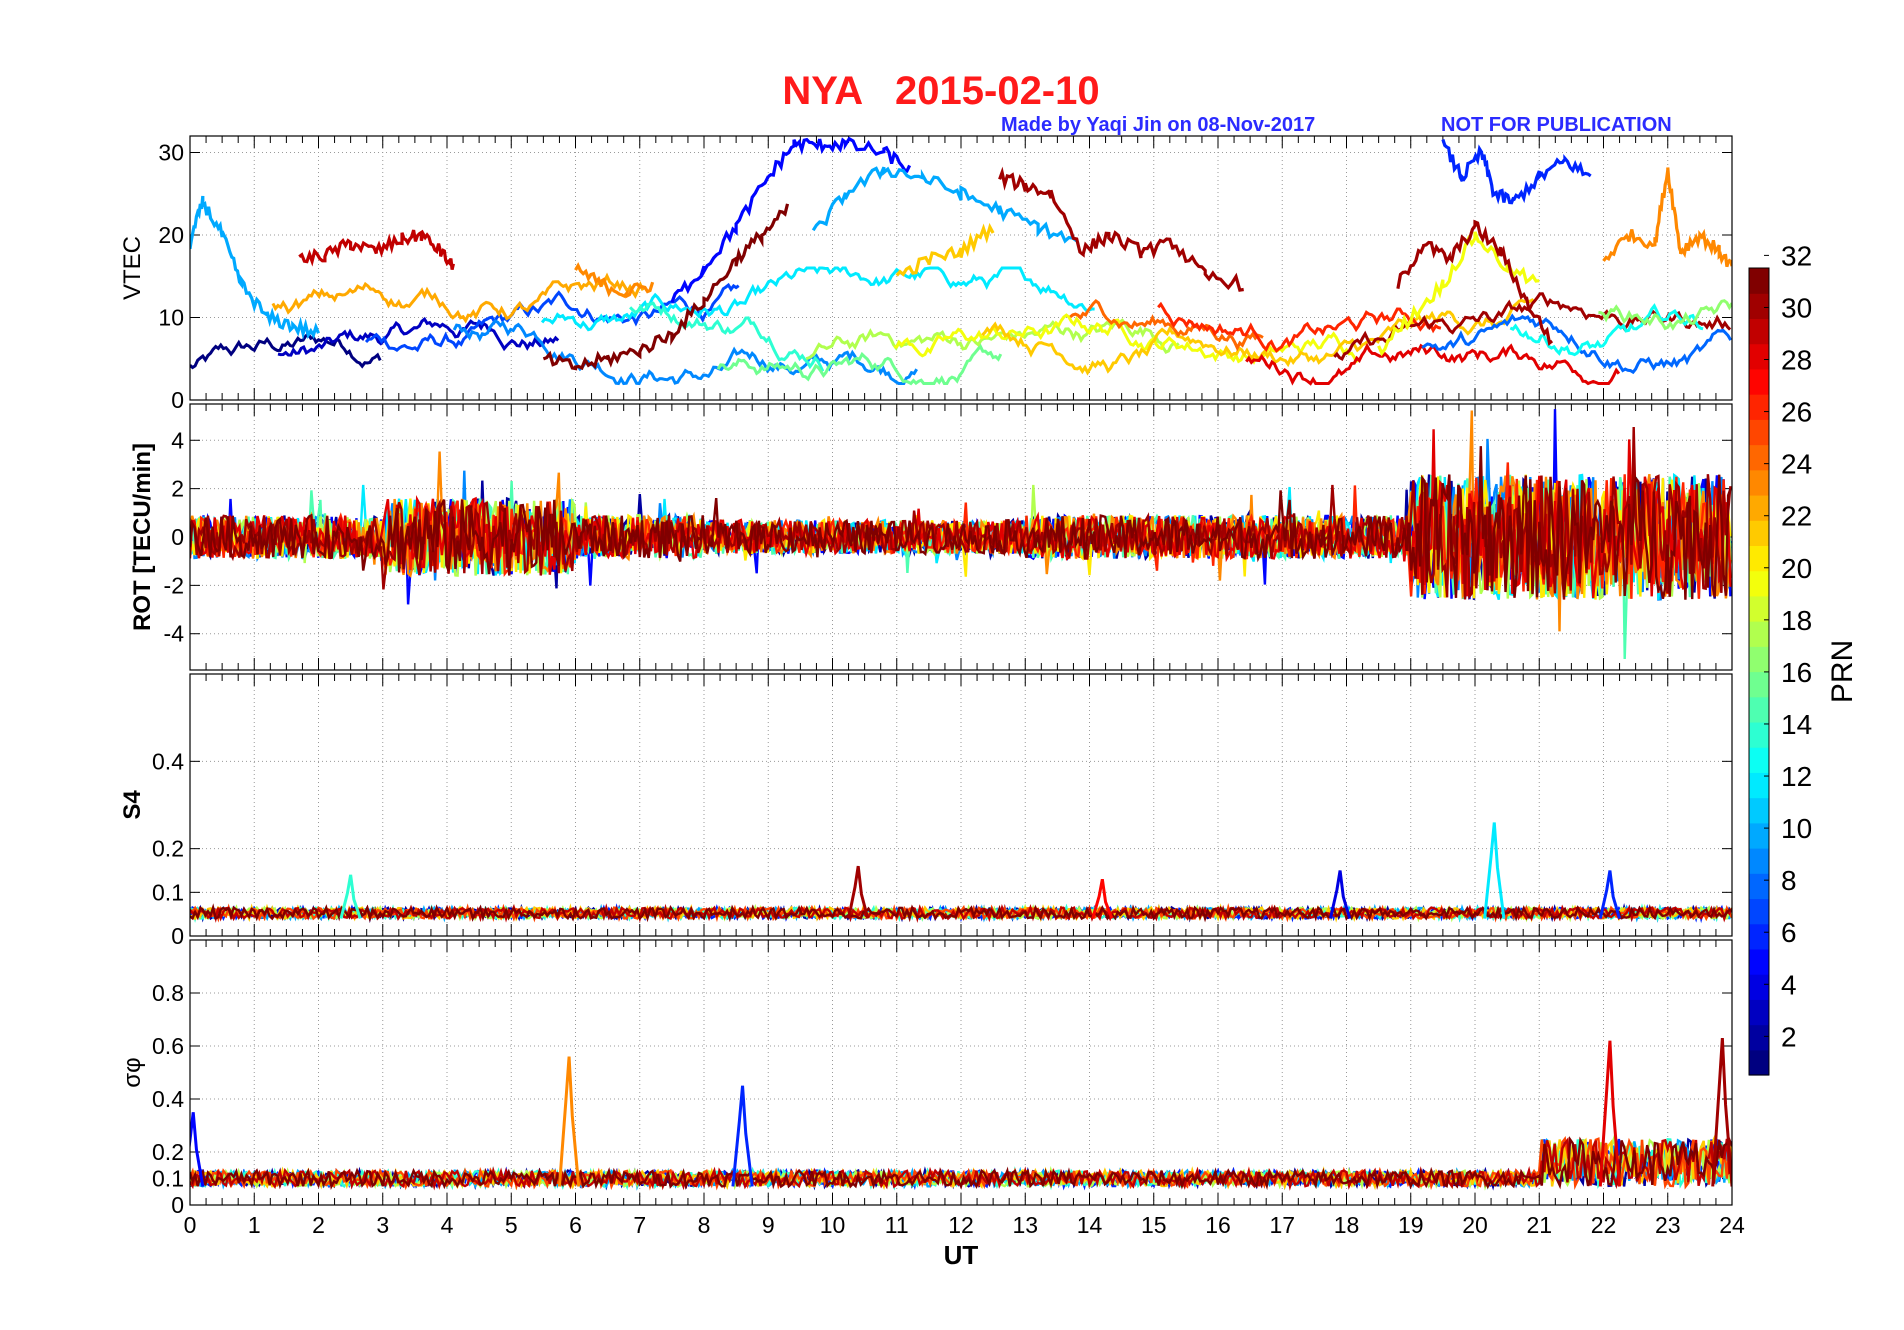 This screenshot has width=1904, height=1330. Describe the element at coordinates (177, 489) in the screenshot. I see `y-tick-label: 2` at that location.